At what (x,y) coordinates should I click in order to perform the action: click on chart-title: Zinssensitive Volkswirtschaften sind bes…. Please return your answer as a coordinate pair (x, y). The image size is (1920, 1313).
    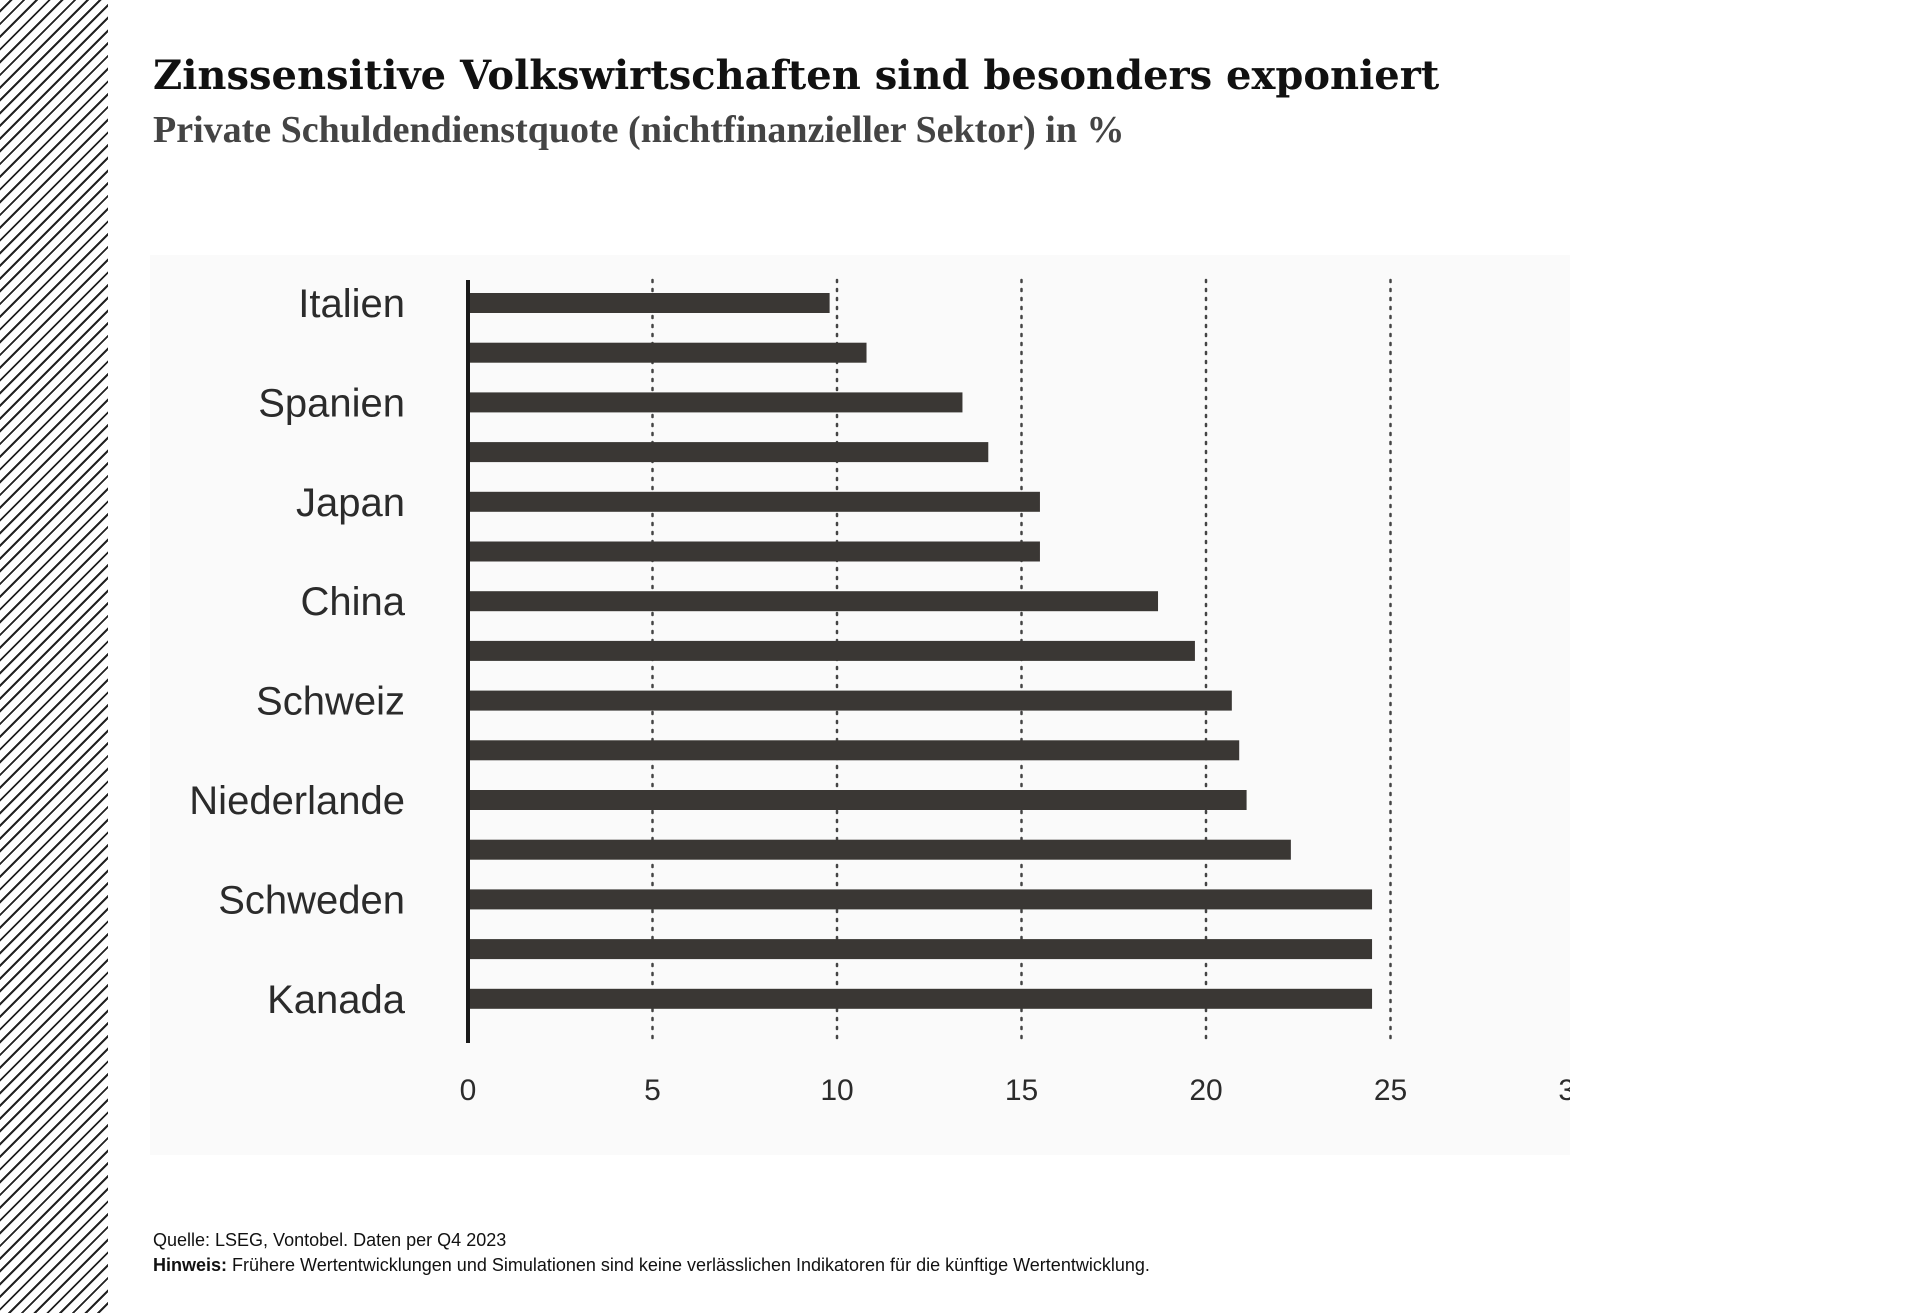
    Looking at the image, I should click on (796, 75).